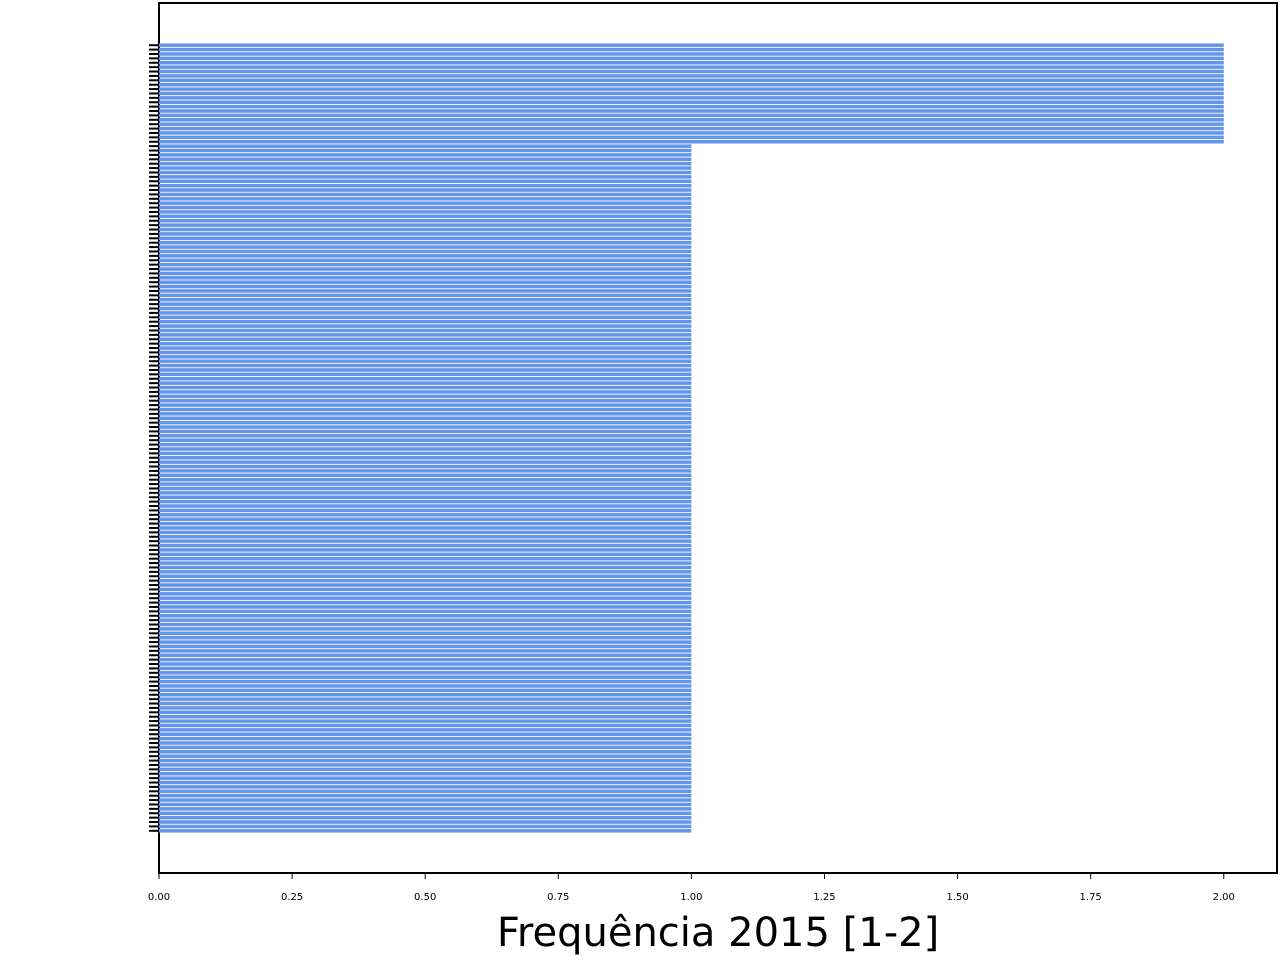 The image size is (1280, 960). Describe the element at coordinates (1224, 897) in the screenshot. I see `x-tick-label: 2.00` at that location.